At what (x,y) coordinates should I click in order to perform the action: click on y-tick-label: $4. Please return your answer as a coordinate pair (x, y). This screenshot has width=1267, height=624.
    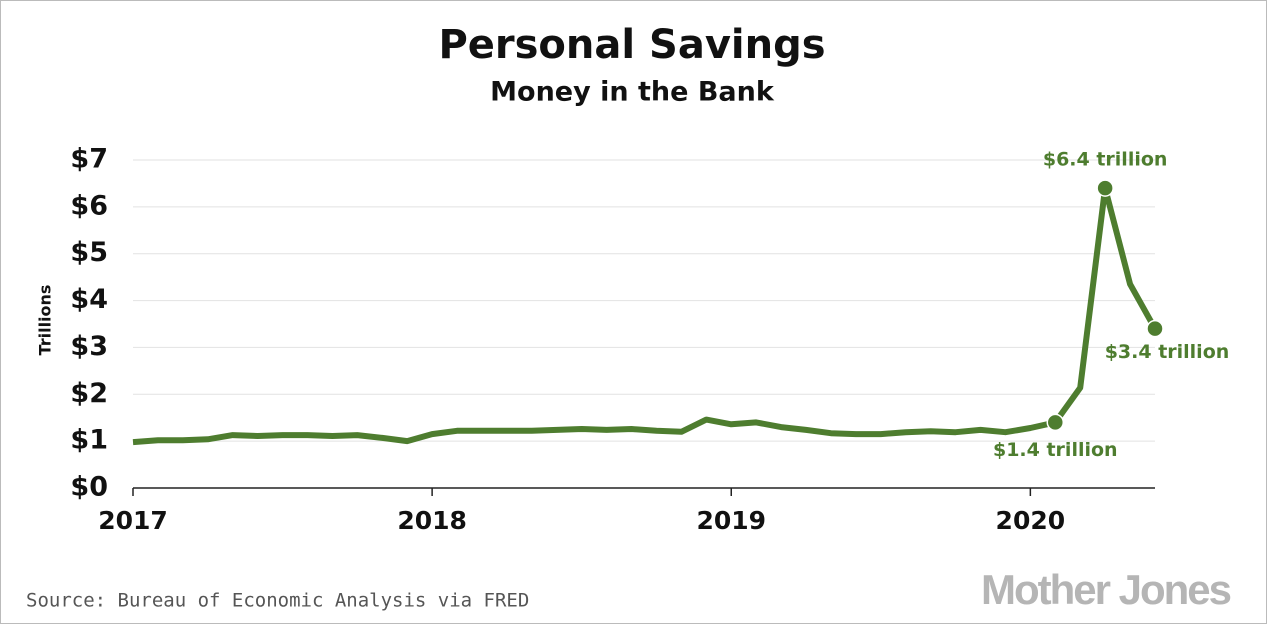
    Looking at the image, I should click on (89, 299).